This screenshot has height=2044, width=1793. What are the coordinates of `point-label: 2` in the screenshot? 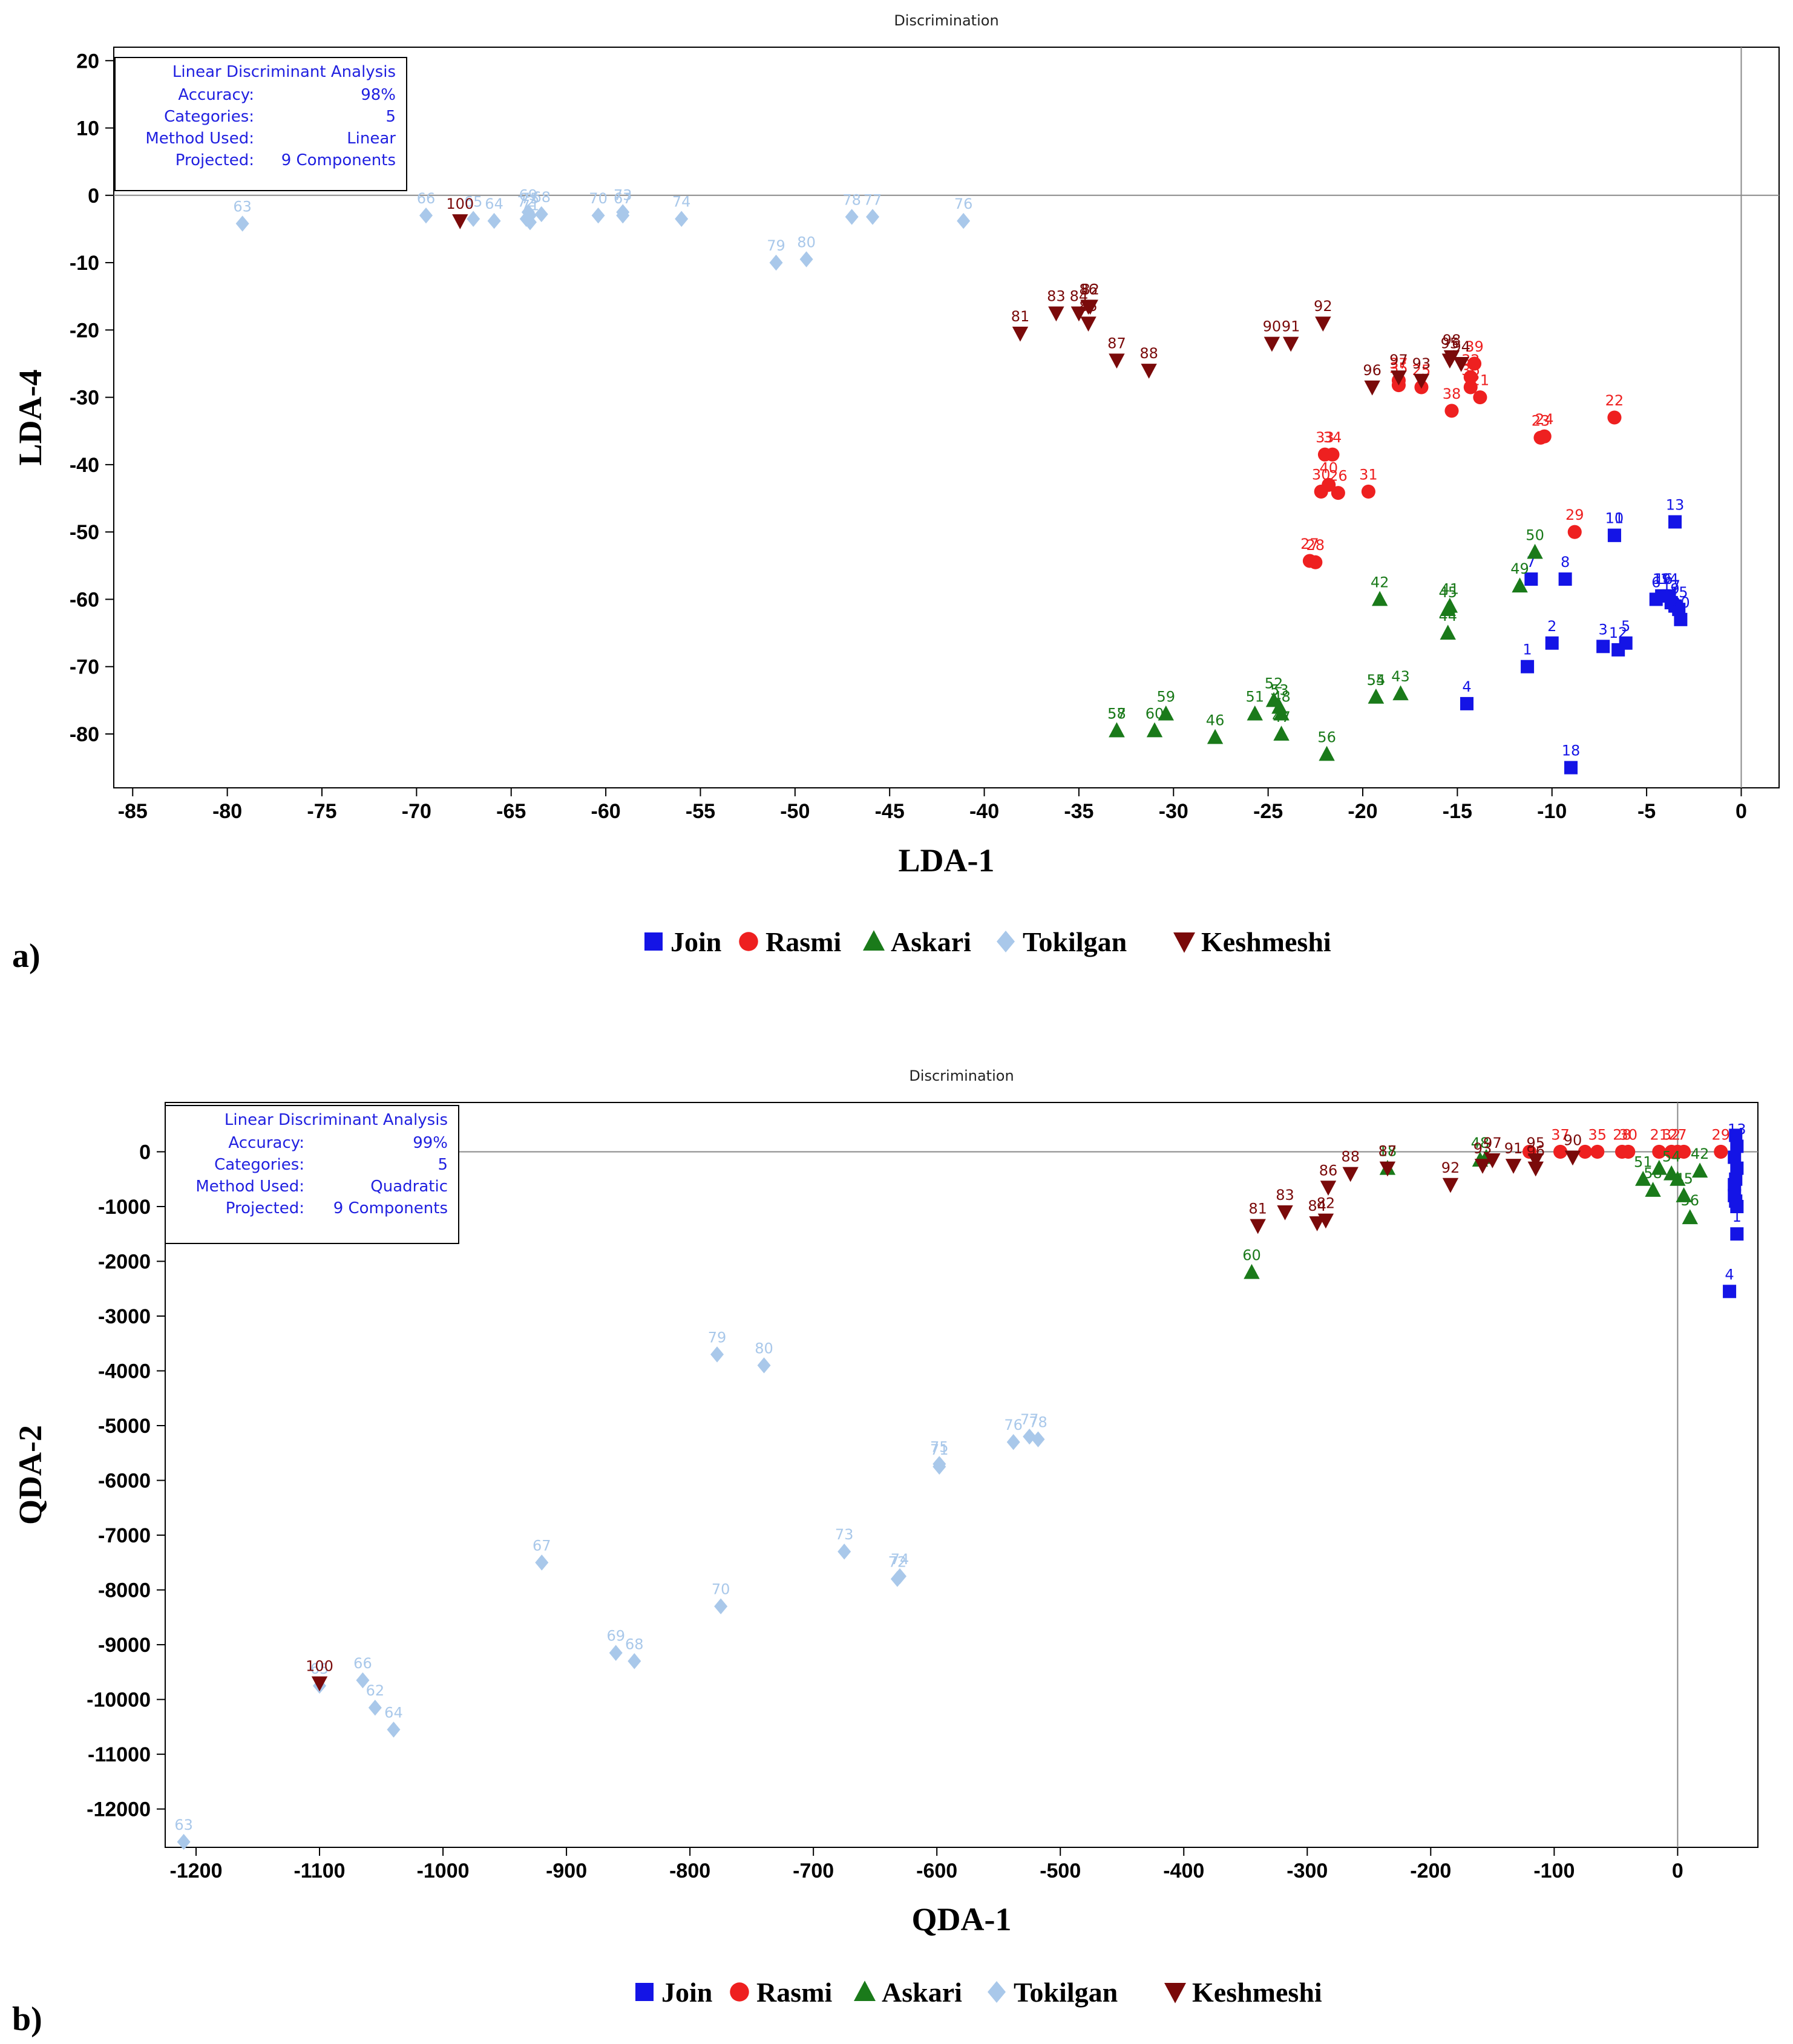 It's located at (1551, 627).